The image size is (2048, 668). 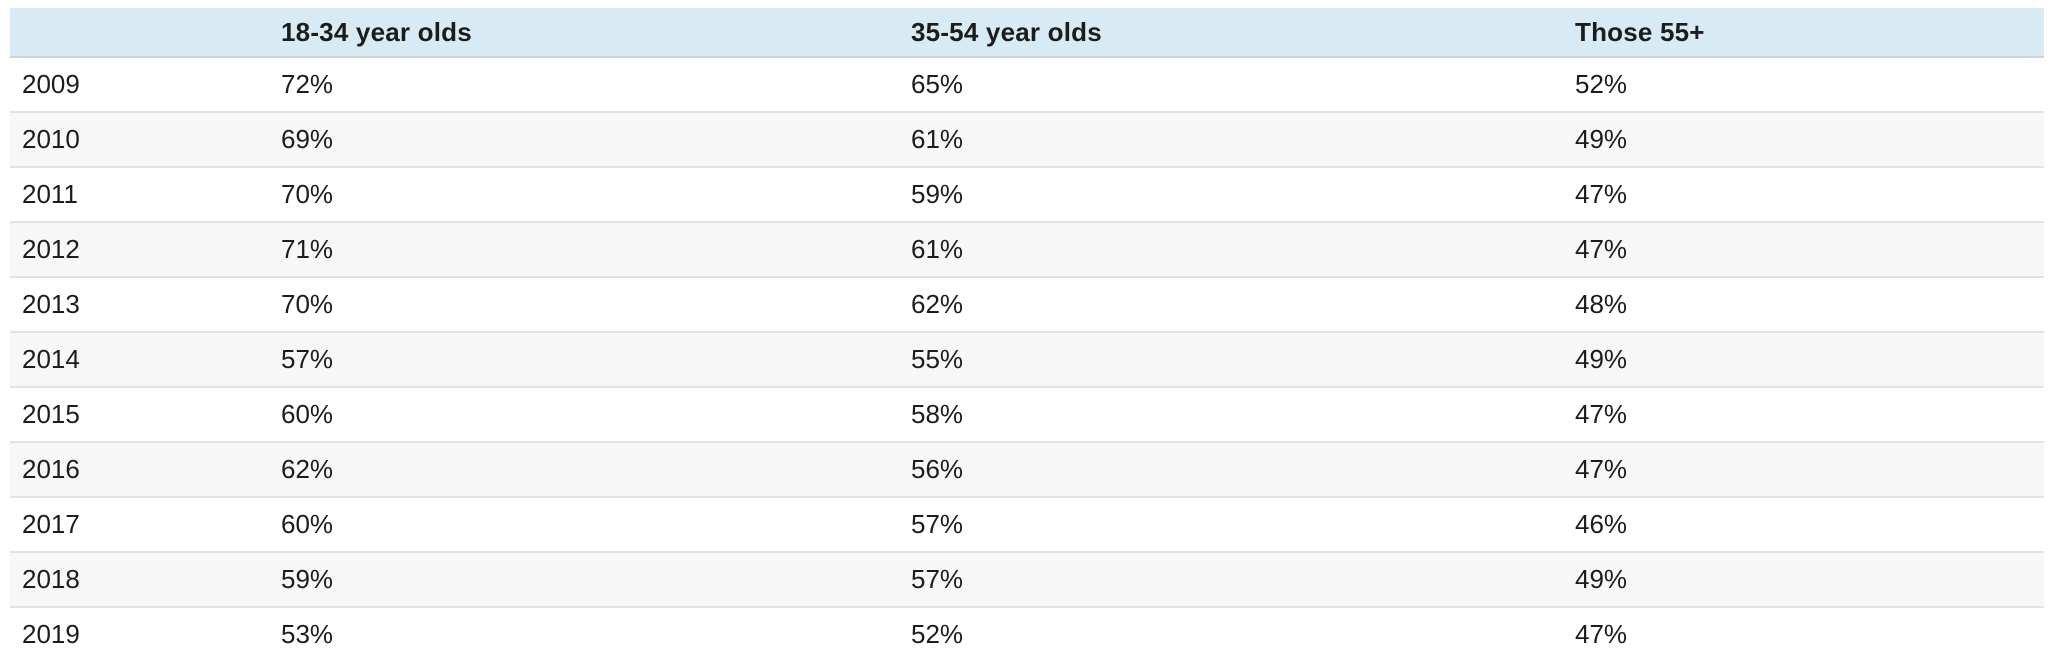 What do you see at coordinates (51, 304) in the screenshot?
I see `year-cell: 2013` at bounding box center [51, 304].